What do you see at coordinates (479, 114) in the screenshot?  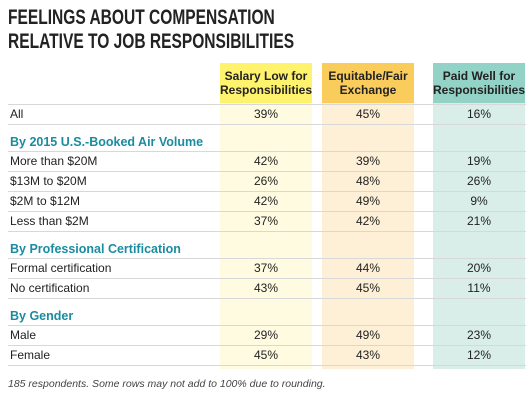 I see `cell-value: 16%` at bounding box center [479, 114].